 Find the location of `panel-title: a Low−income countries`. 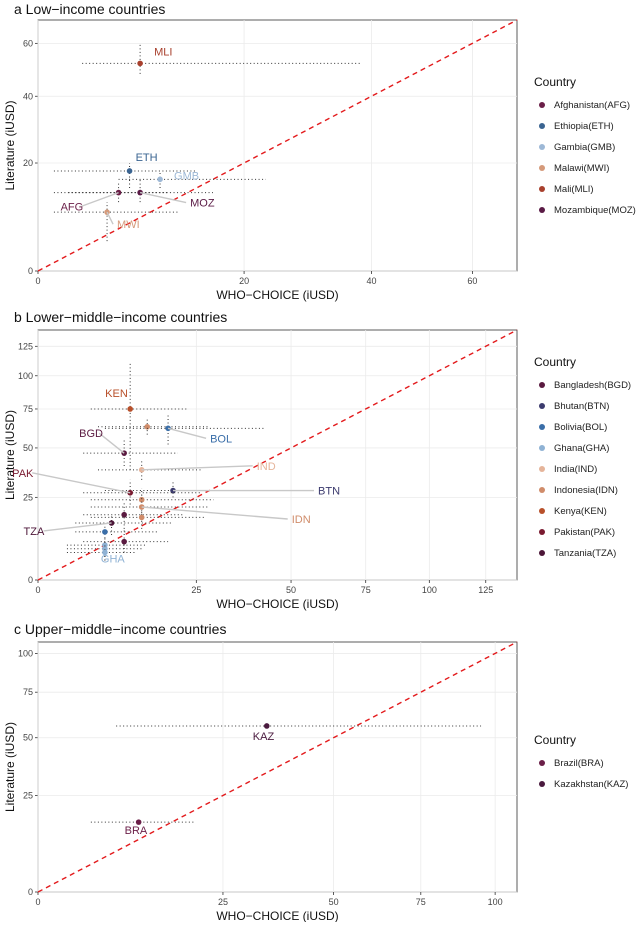

panel-title: a Low−income countries is located at coordinates (89, 9).